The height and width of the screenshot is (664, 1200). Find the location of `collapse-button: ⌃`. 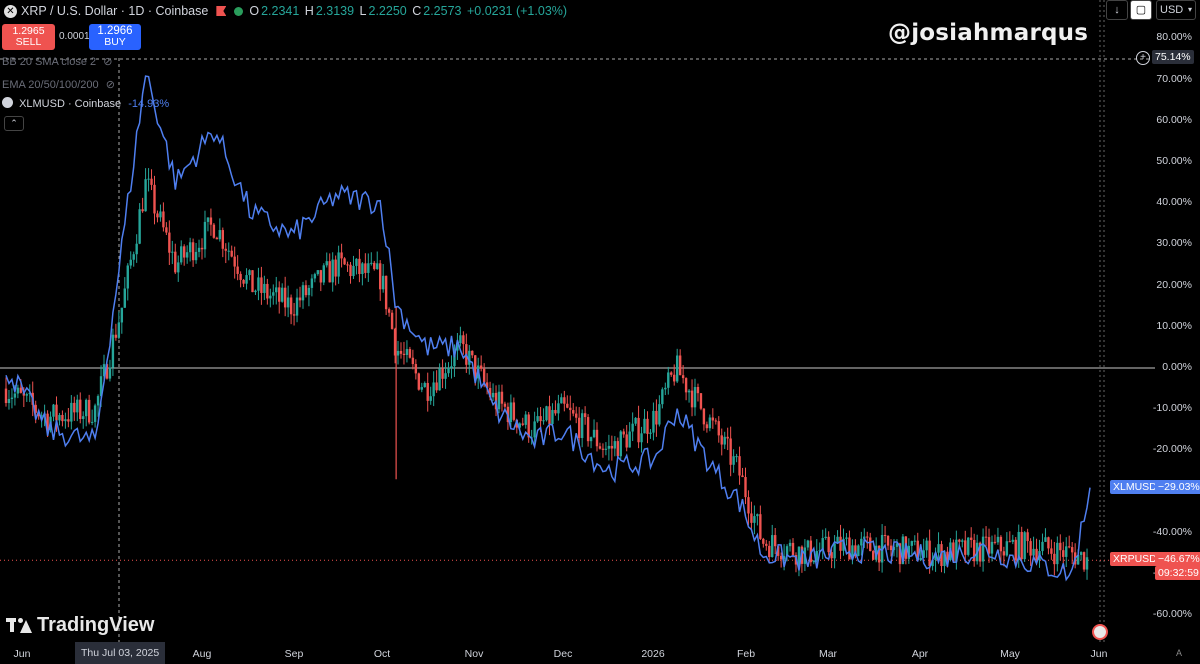

collapse-button: ⌃ is located at coordinates (14, 123).